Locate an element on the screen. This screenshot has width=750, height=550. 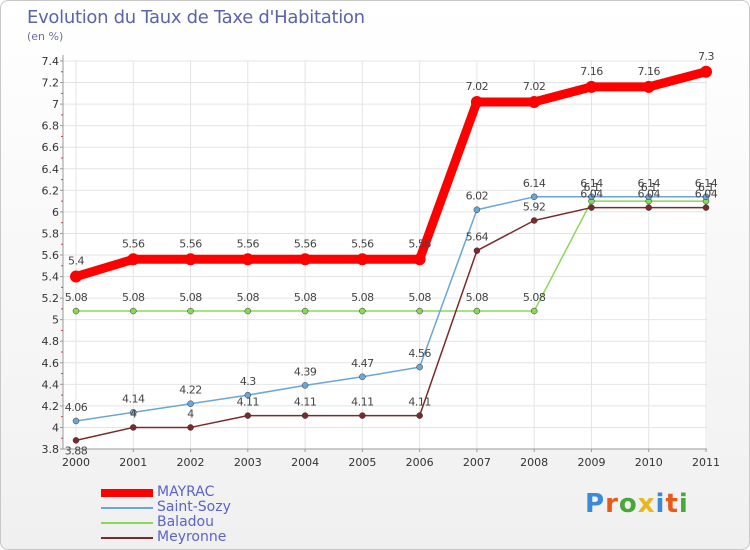
y-tick-label: 5.8 is located at coordinates (51, 233).